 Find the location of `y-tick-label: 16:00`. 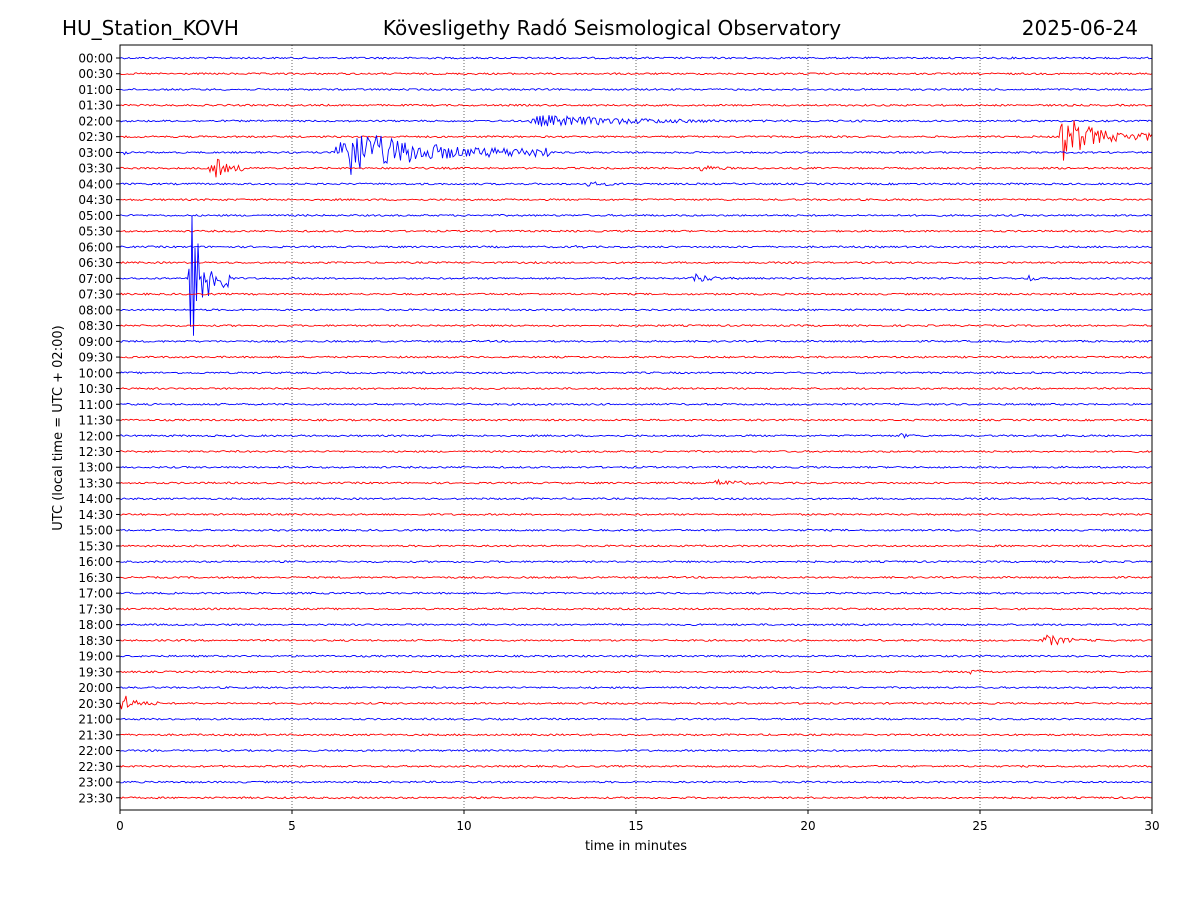

y-tick-label: 16:00 is located at coordinates (95, 562).